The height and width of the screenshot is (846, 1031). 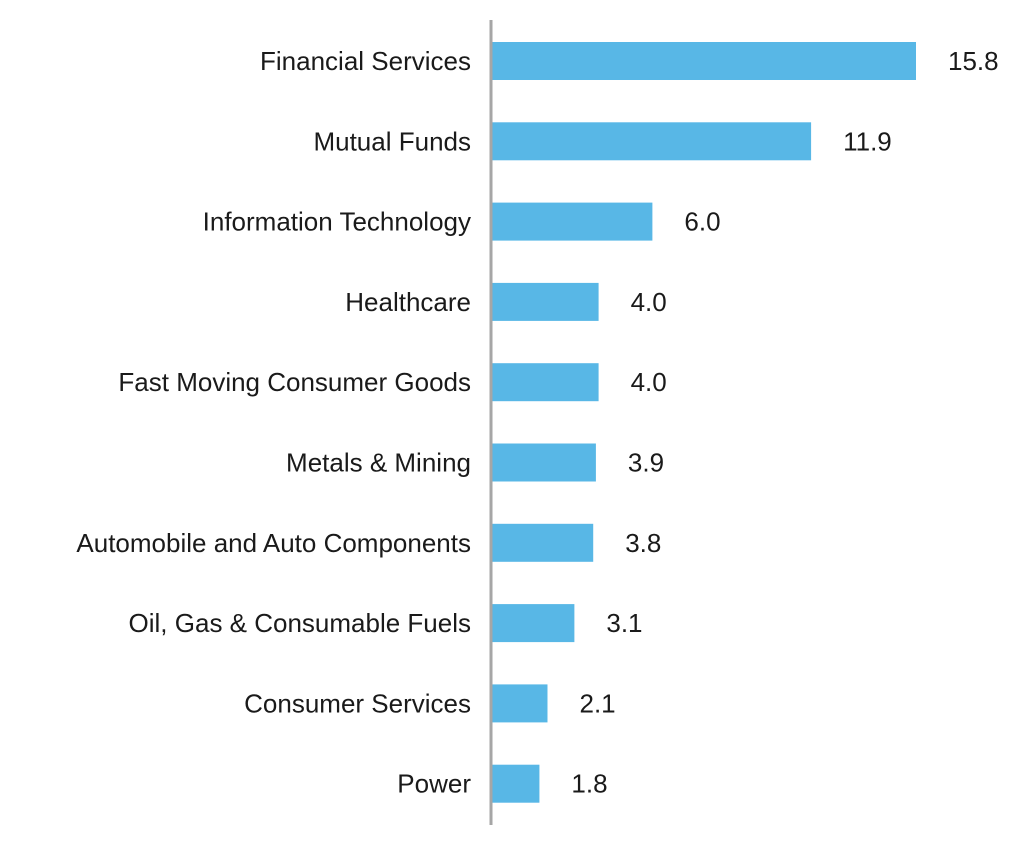 What do you see at coordinates (408, 302) in the screenshot?
I see `category-label: Healthcare` at bounding box center [408, 302].